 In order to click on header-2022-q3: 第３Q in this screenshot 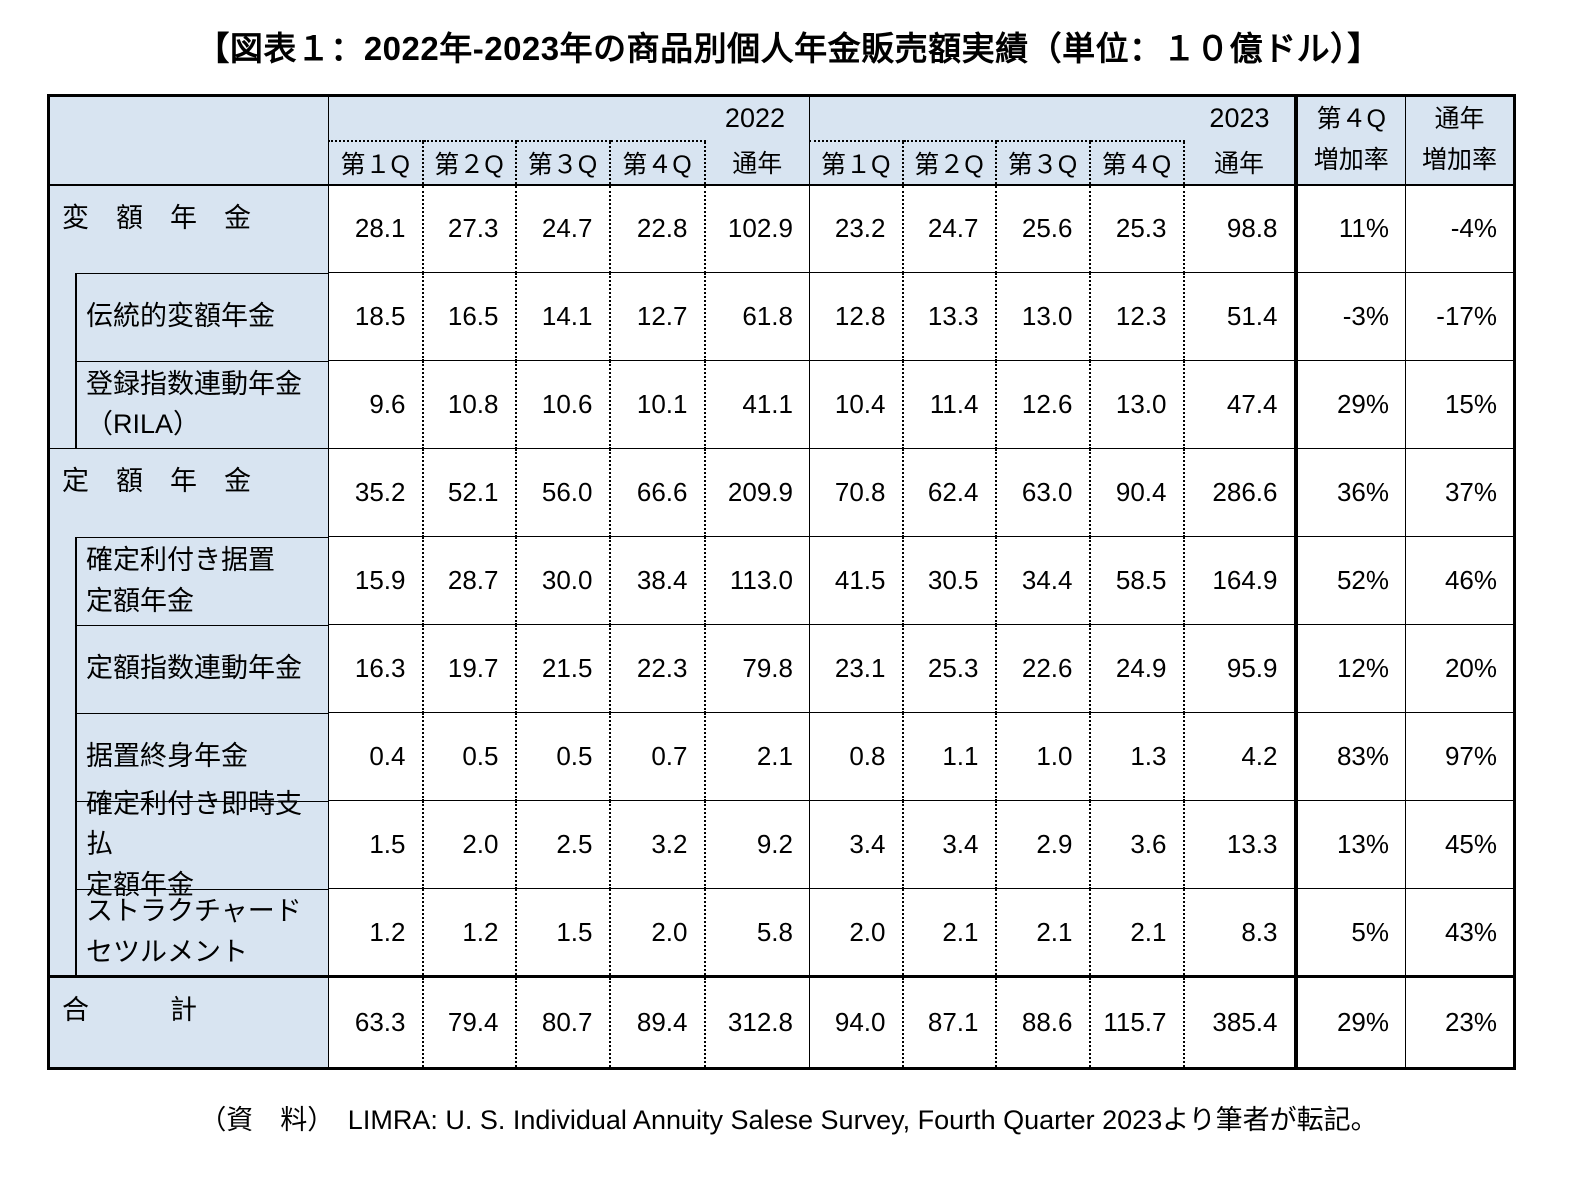, I will do `click(562, 162)`.